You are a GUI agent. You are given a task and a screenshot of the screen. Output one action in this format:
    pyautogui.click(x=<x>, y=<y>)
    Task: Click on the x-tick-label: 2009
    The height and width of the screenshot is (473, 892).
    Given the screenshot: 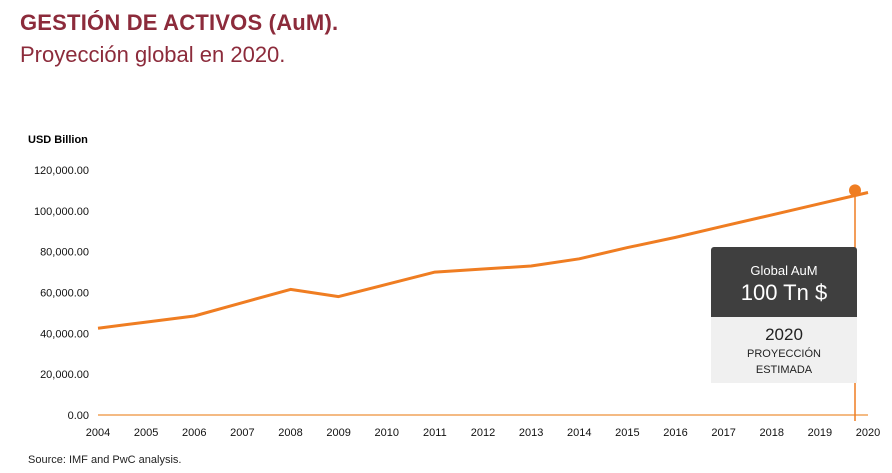 What is the action you would take?
    pyautogui.click(x=338, y=433)
    